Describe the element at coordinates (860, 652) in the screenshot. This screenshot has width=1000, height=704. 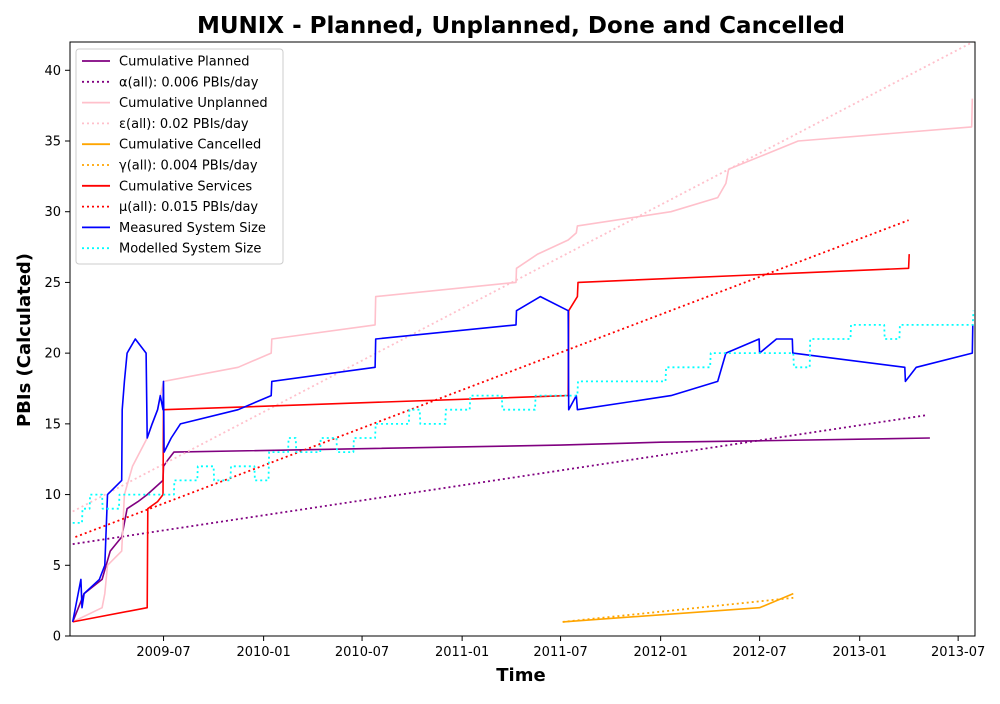
I see `x-tick-label: 2013-01` at that location.